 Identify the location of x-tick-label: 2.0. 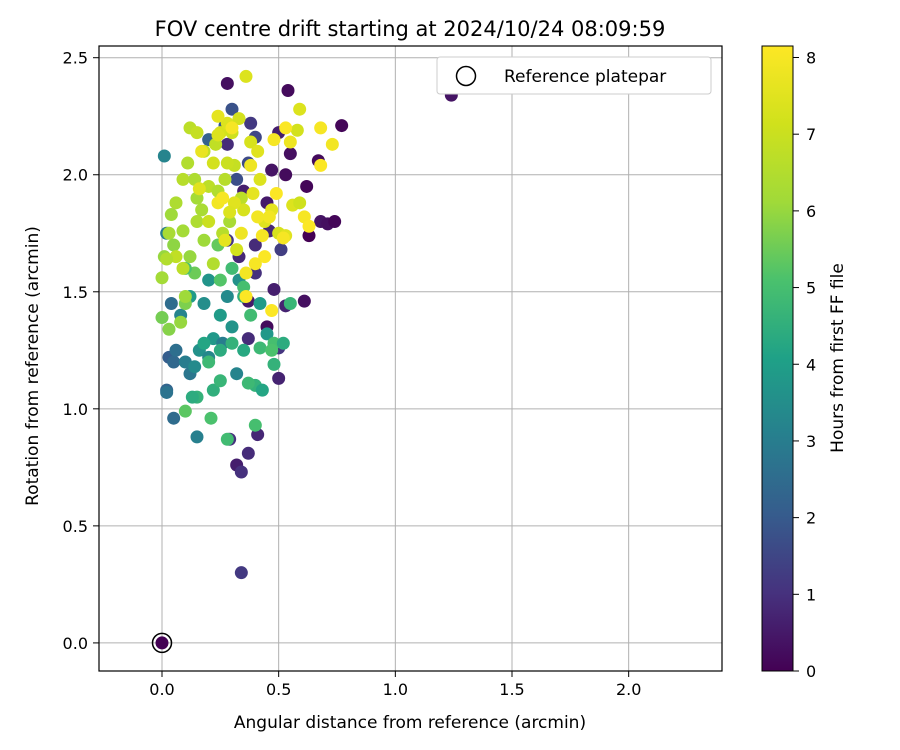
(628, 689).